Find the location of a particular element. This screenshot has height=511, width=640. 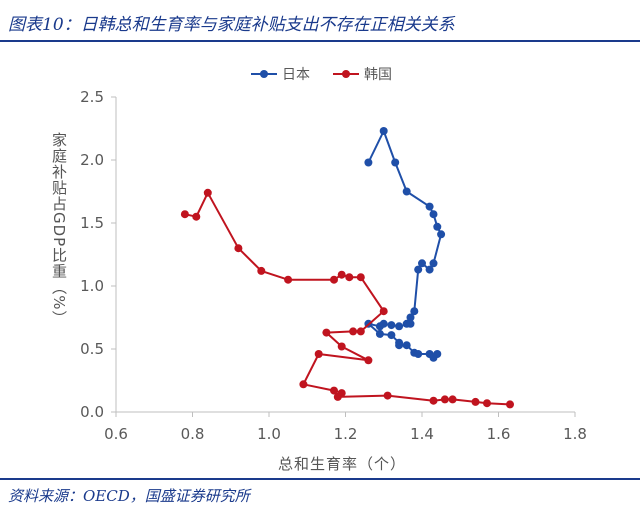

x-tick-label: 0.8 is located at coordinates (193, 434).